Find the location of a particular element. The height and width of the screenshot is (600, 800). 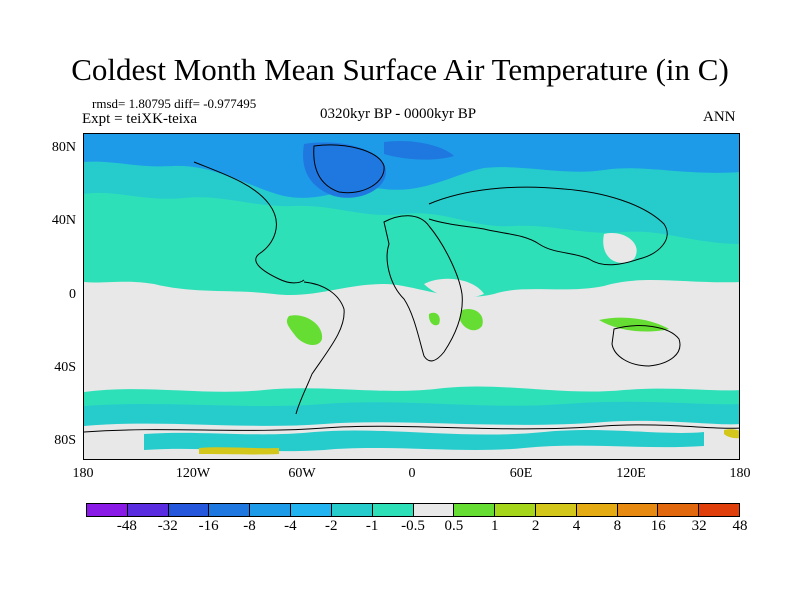

coast-europe-africa is located at coordinates (423, 288).